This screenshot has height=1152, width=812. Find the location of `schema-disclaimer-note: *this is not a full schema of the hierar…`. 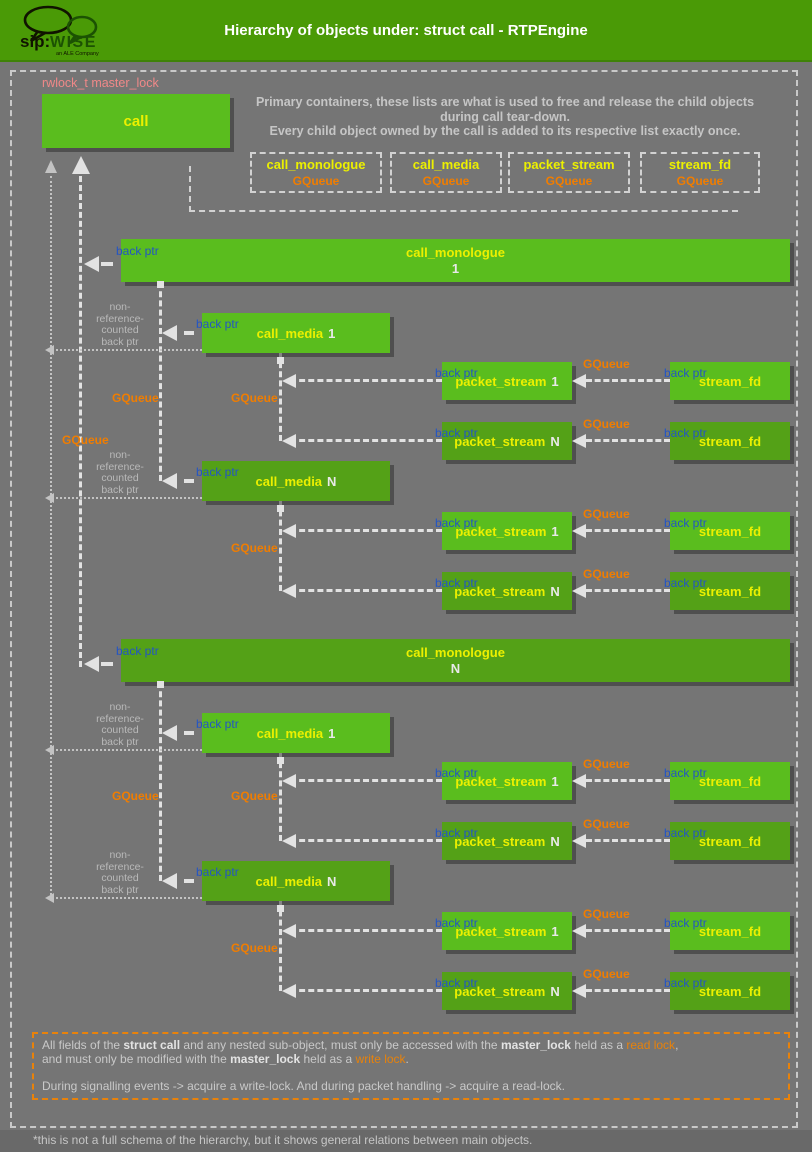

schema-disclaimer-note: *this is not a full schema of the hierar… is located at coordinates (283, 1140).